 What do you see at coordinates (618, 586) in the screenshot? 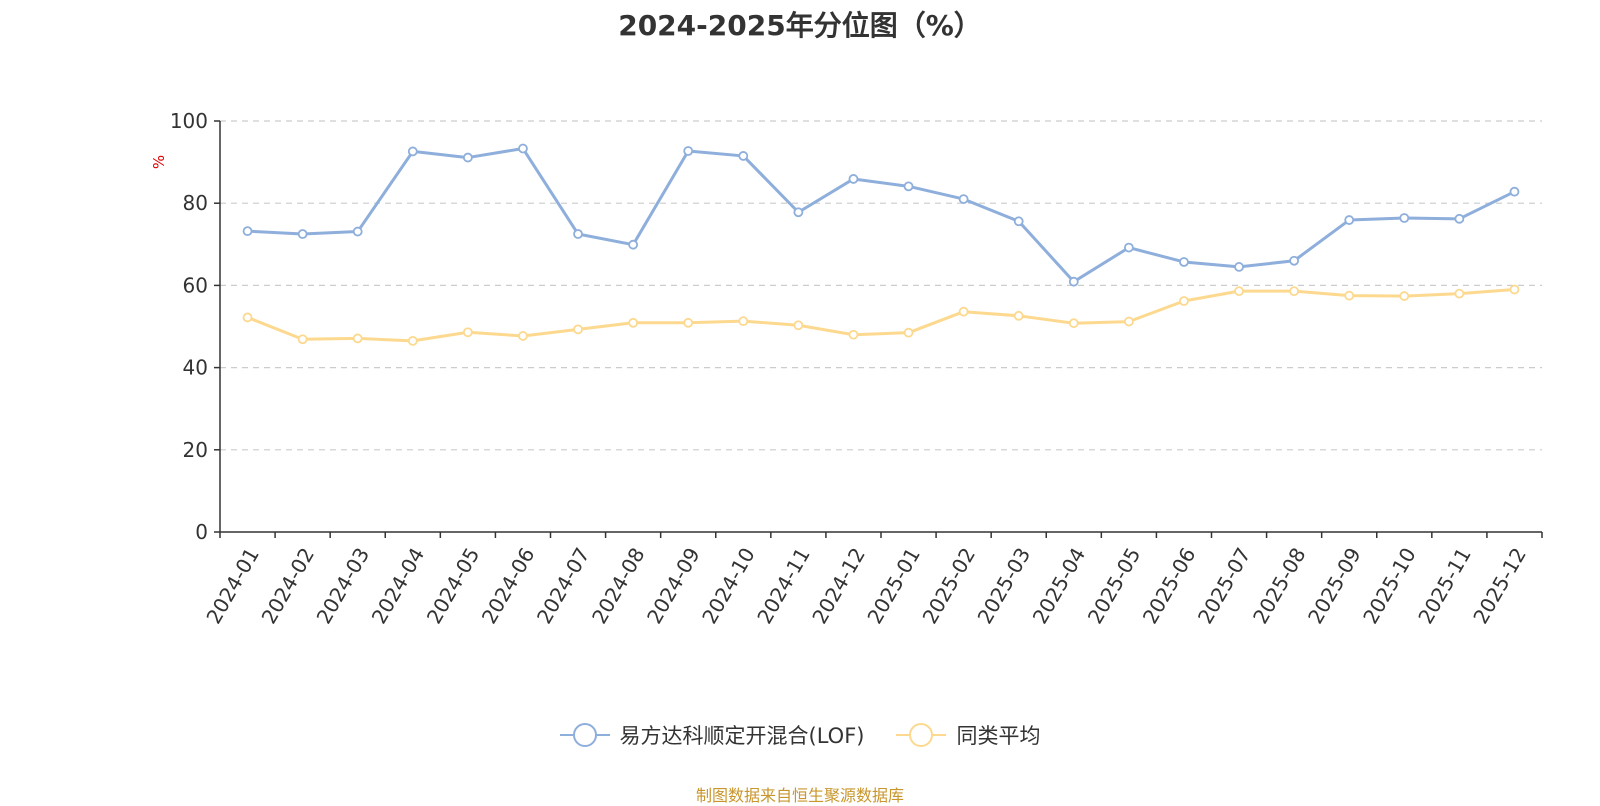
I see `x-tick-label-2024-08: 2024-08` at bounding box center [618, 586].